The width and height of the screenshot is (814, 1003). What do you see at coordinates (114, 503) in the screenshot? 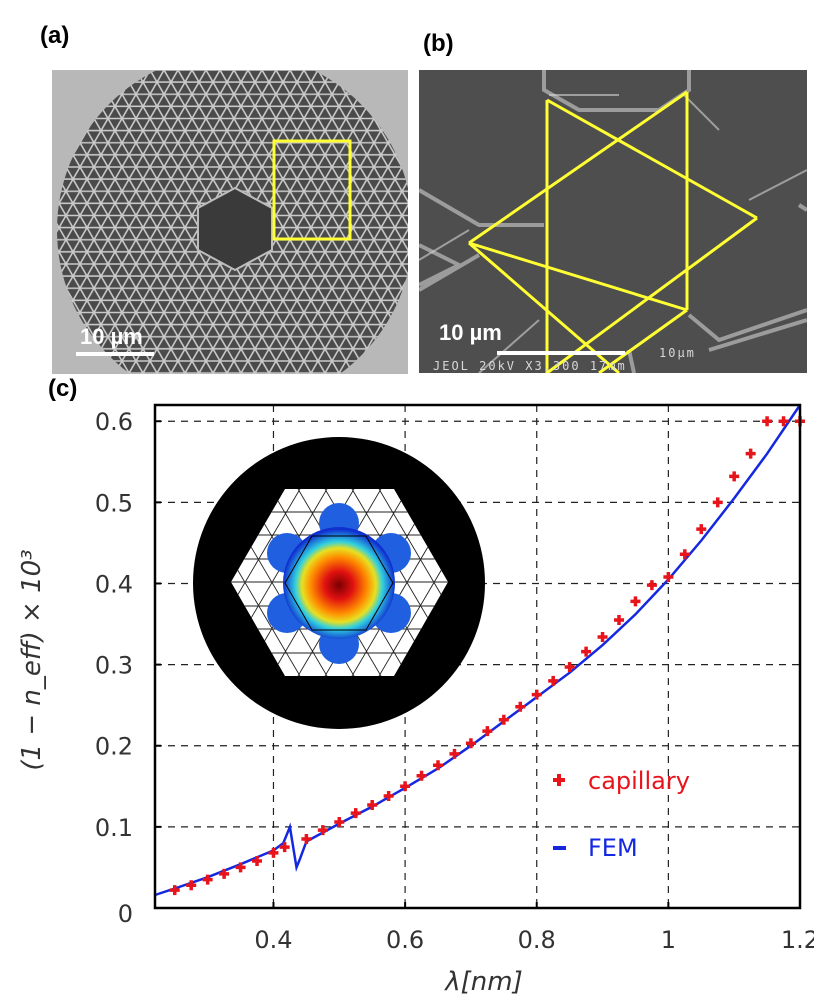
I see `y-tick-label: 0.5` at bounding box center [114, 503].